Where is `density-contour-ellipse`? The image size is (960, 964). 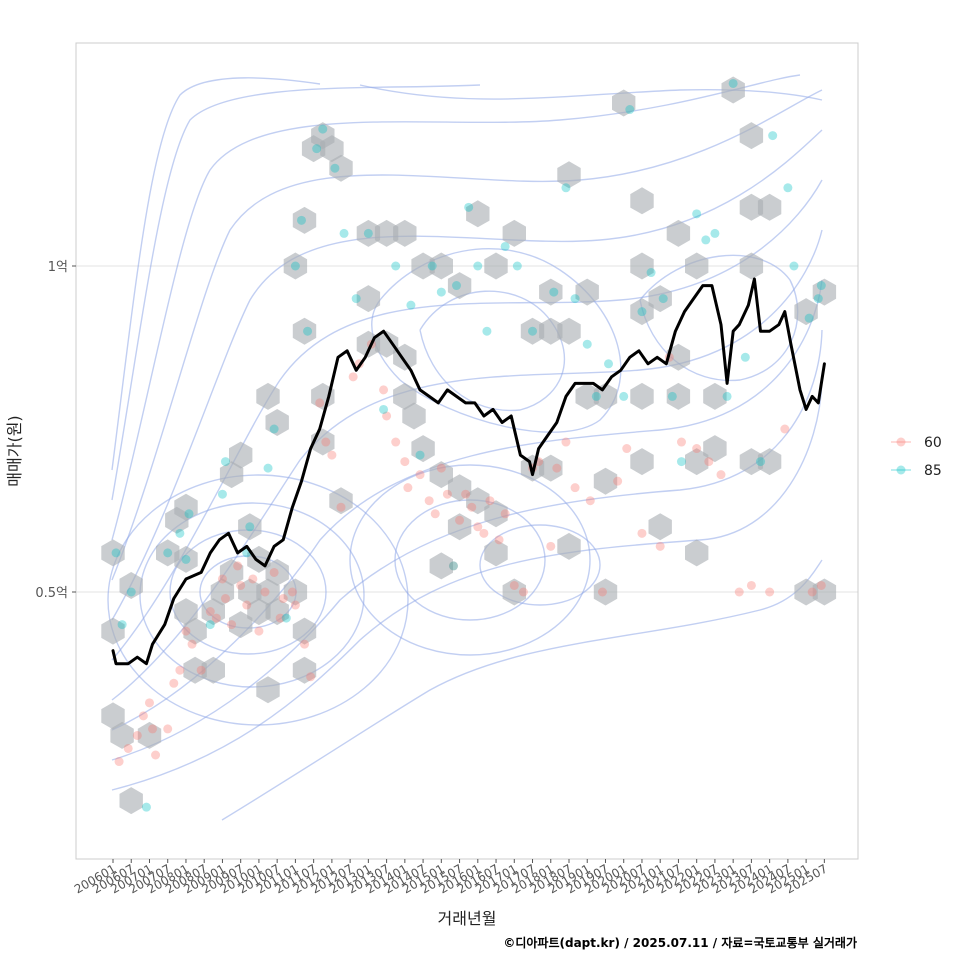
density-contour-ellipse is located at coordinates (252, 595).